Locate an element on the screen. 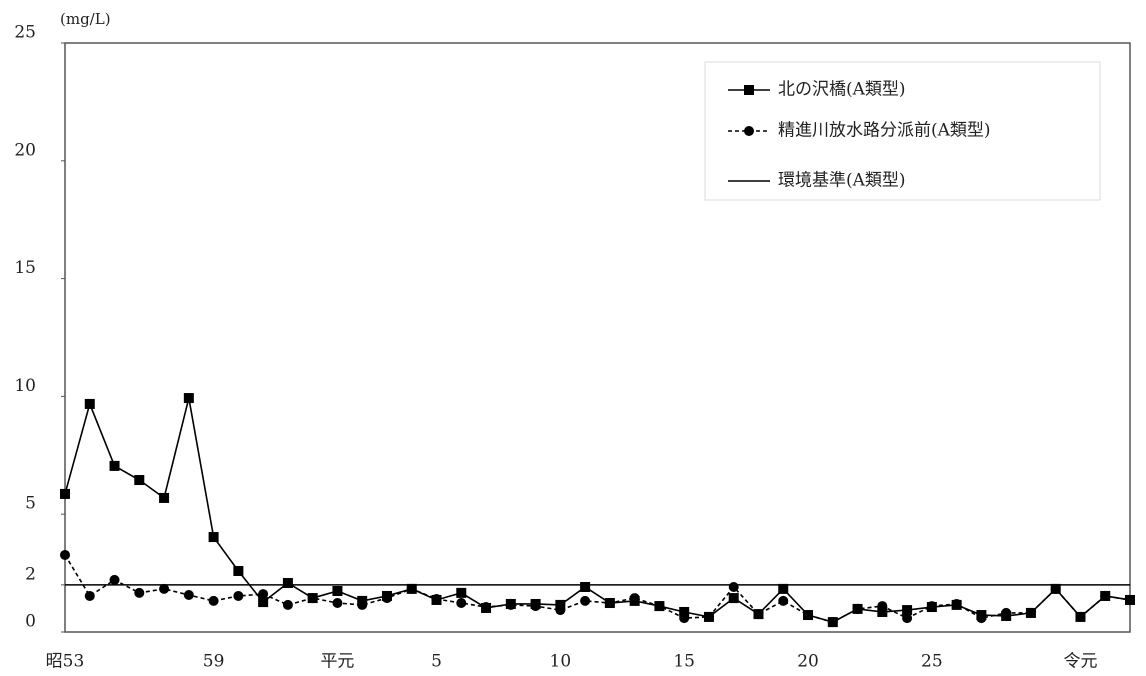 Image resolution: width=1146 pixels, height=676 pixels. y-tick-label: 2 is located at coordinates (30, 574).